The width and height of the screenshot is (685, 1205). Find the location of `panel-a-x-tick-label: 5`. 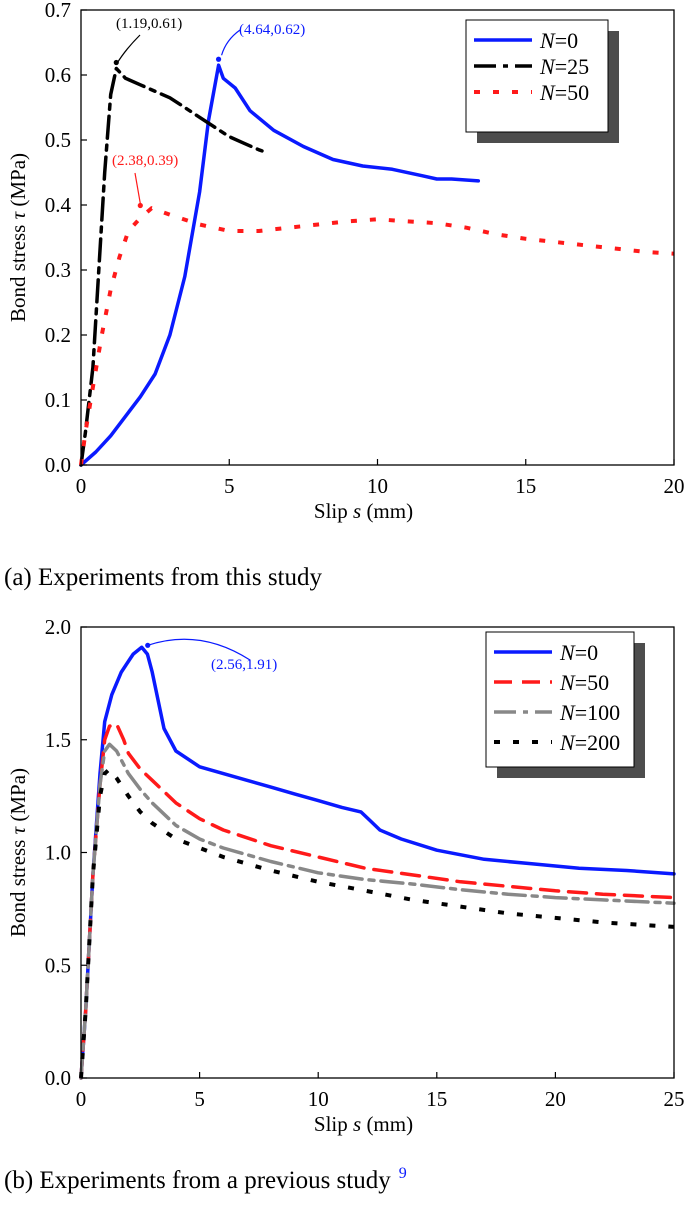

panel-a-x-tick-label: 5 is located at coordinates (229, 486).